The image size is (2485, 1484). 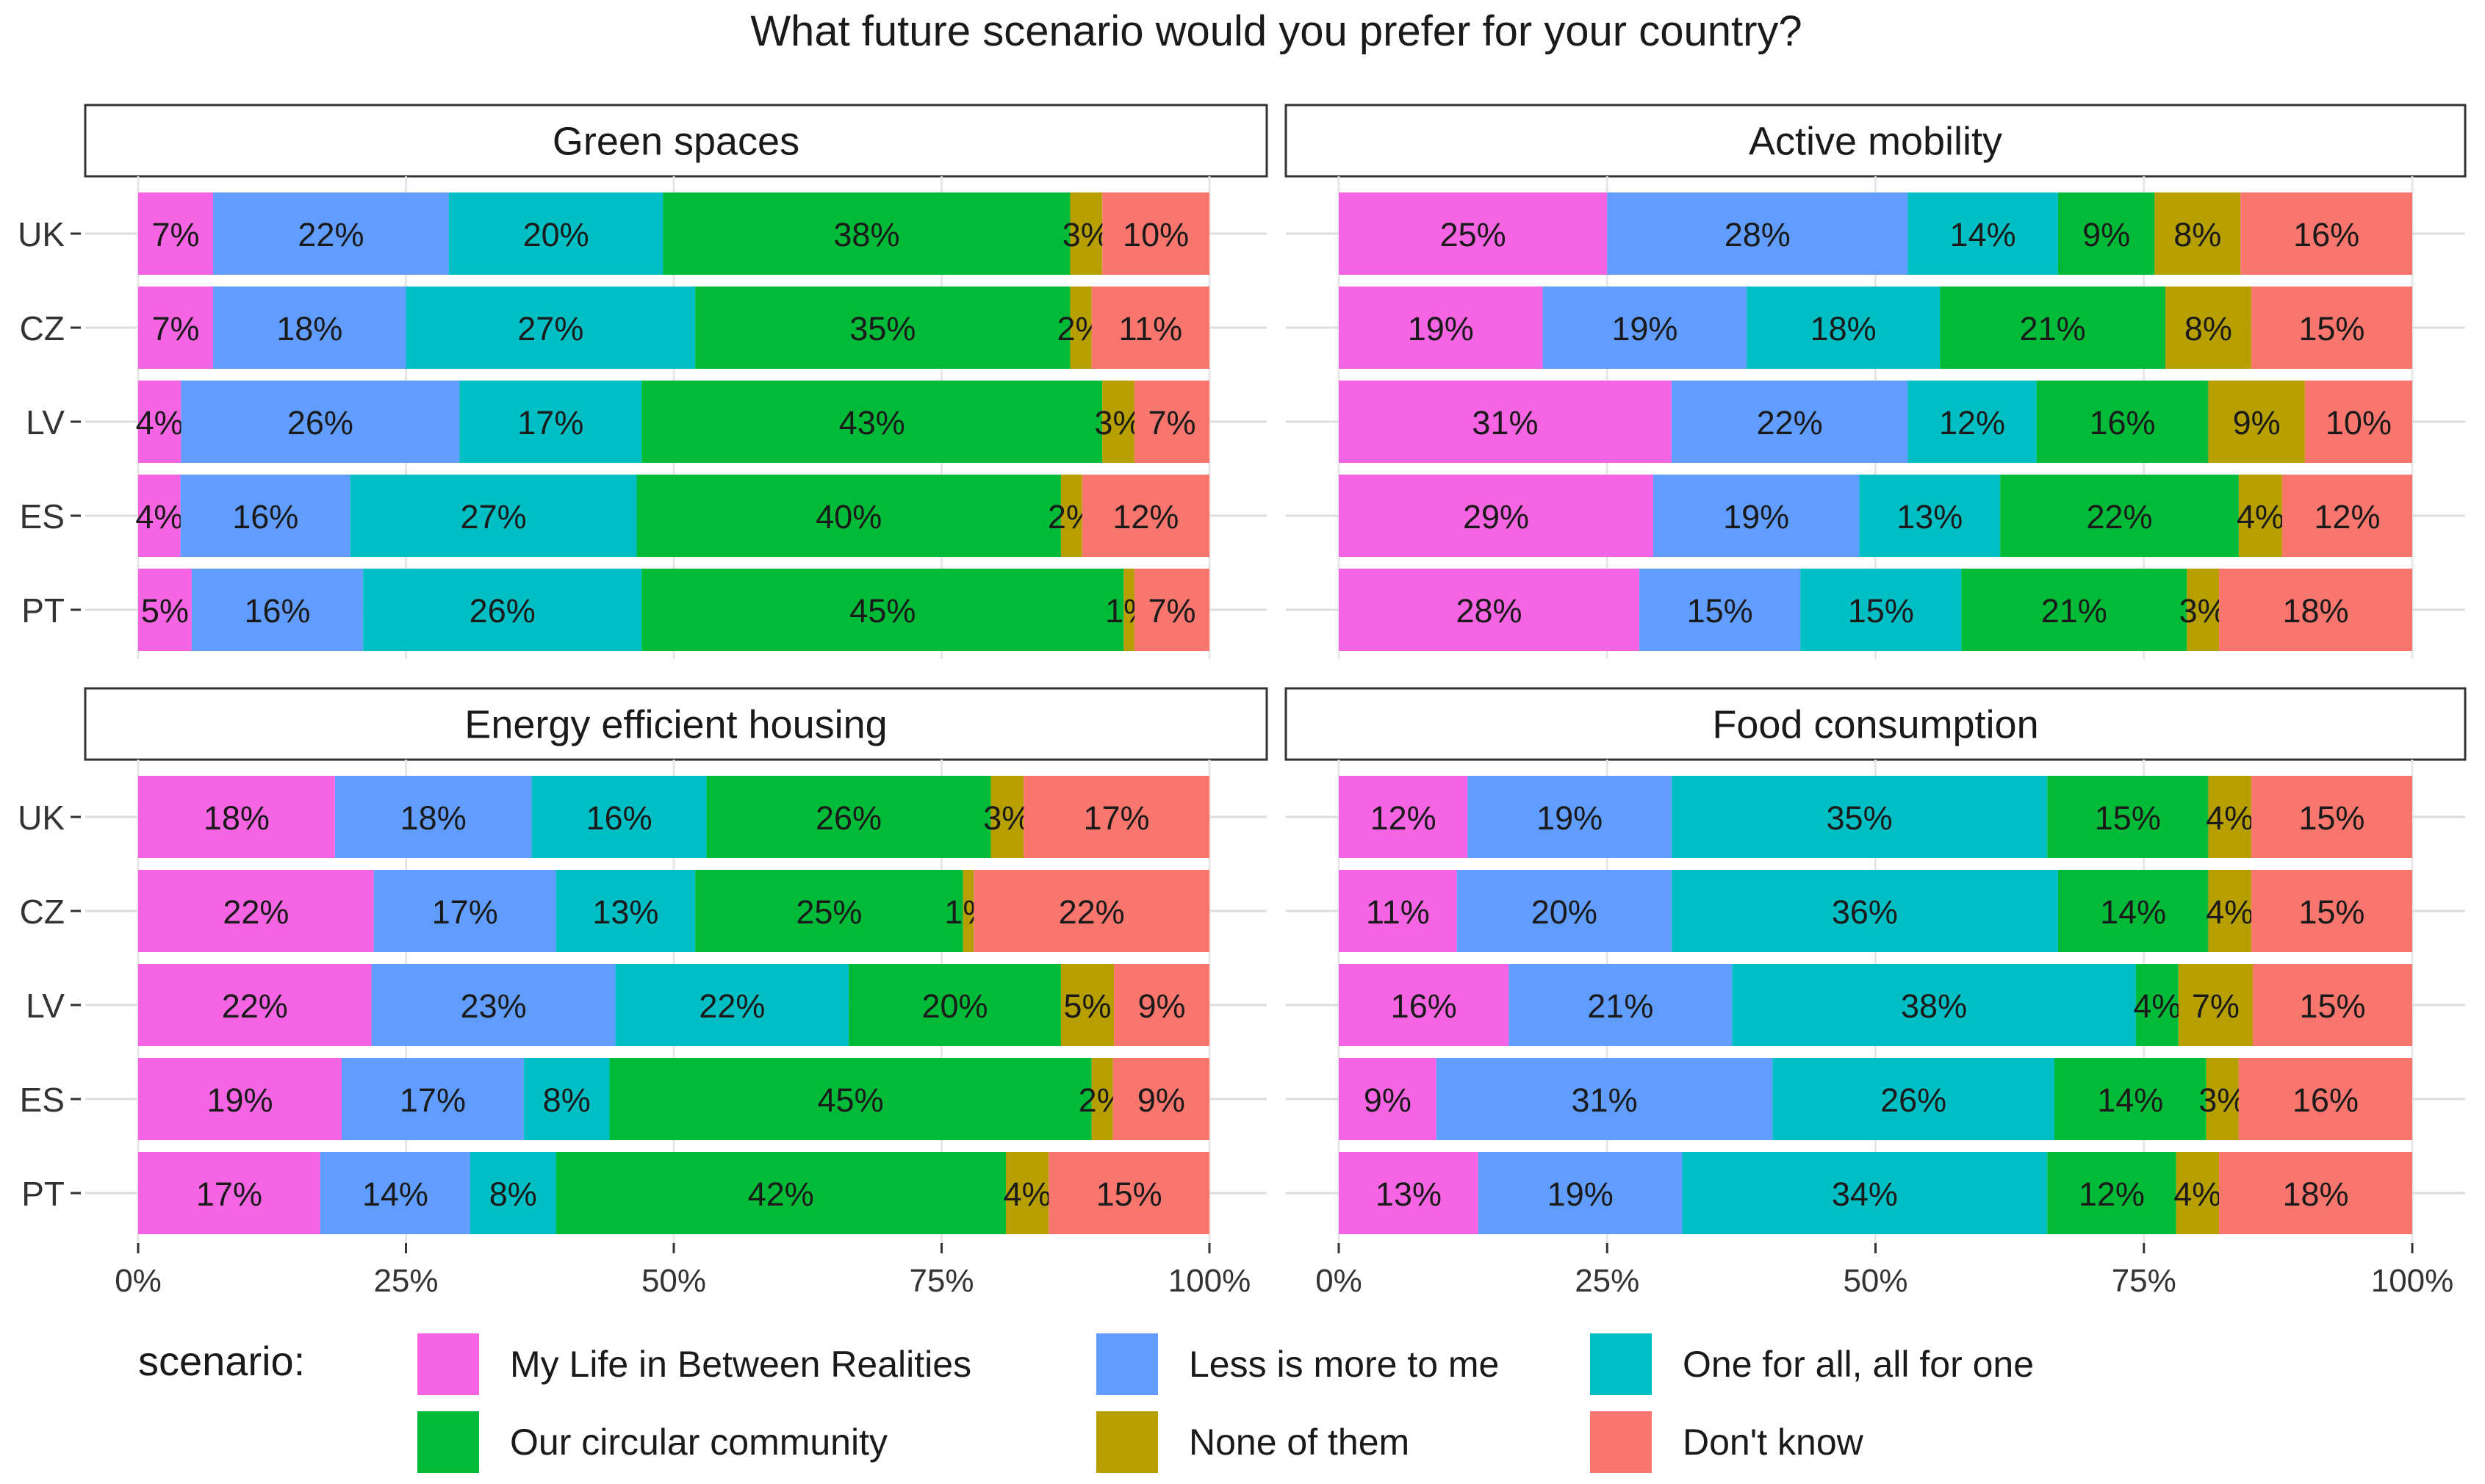 I want to click on data-label: 18%, so click(x=309, y=328).